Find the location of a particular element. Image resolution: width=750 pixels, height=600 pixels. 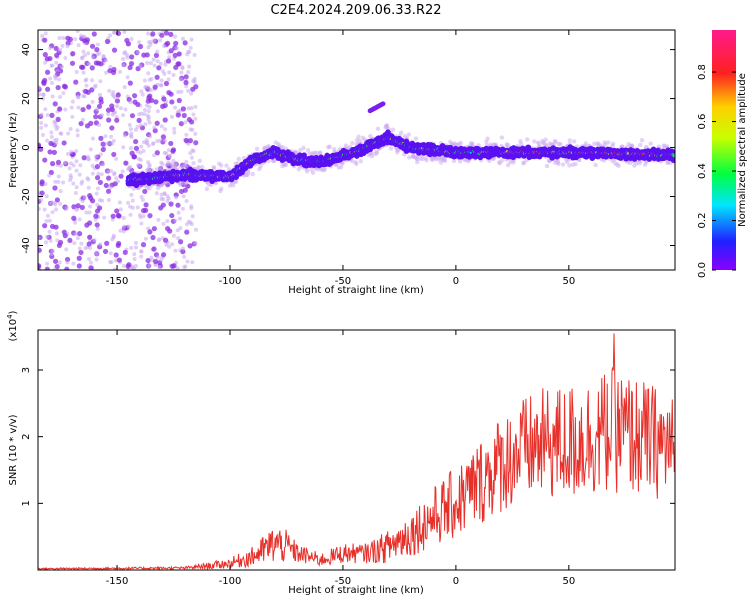

colorbar-tick-label: 0.6 is located at coordinates (702, 122).